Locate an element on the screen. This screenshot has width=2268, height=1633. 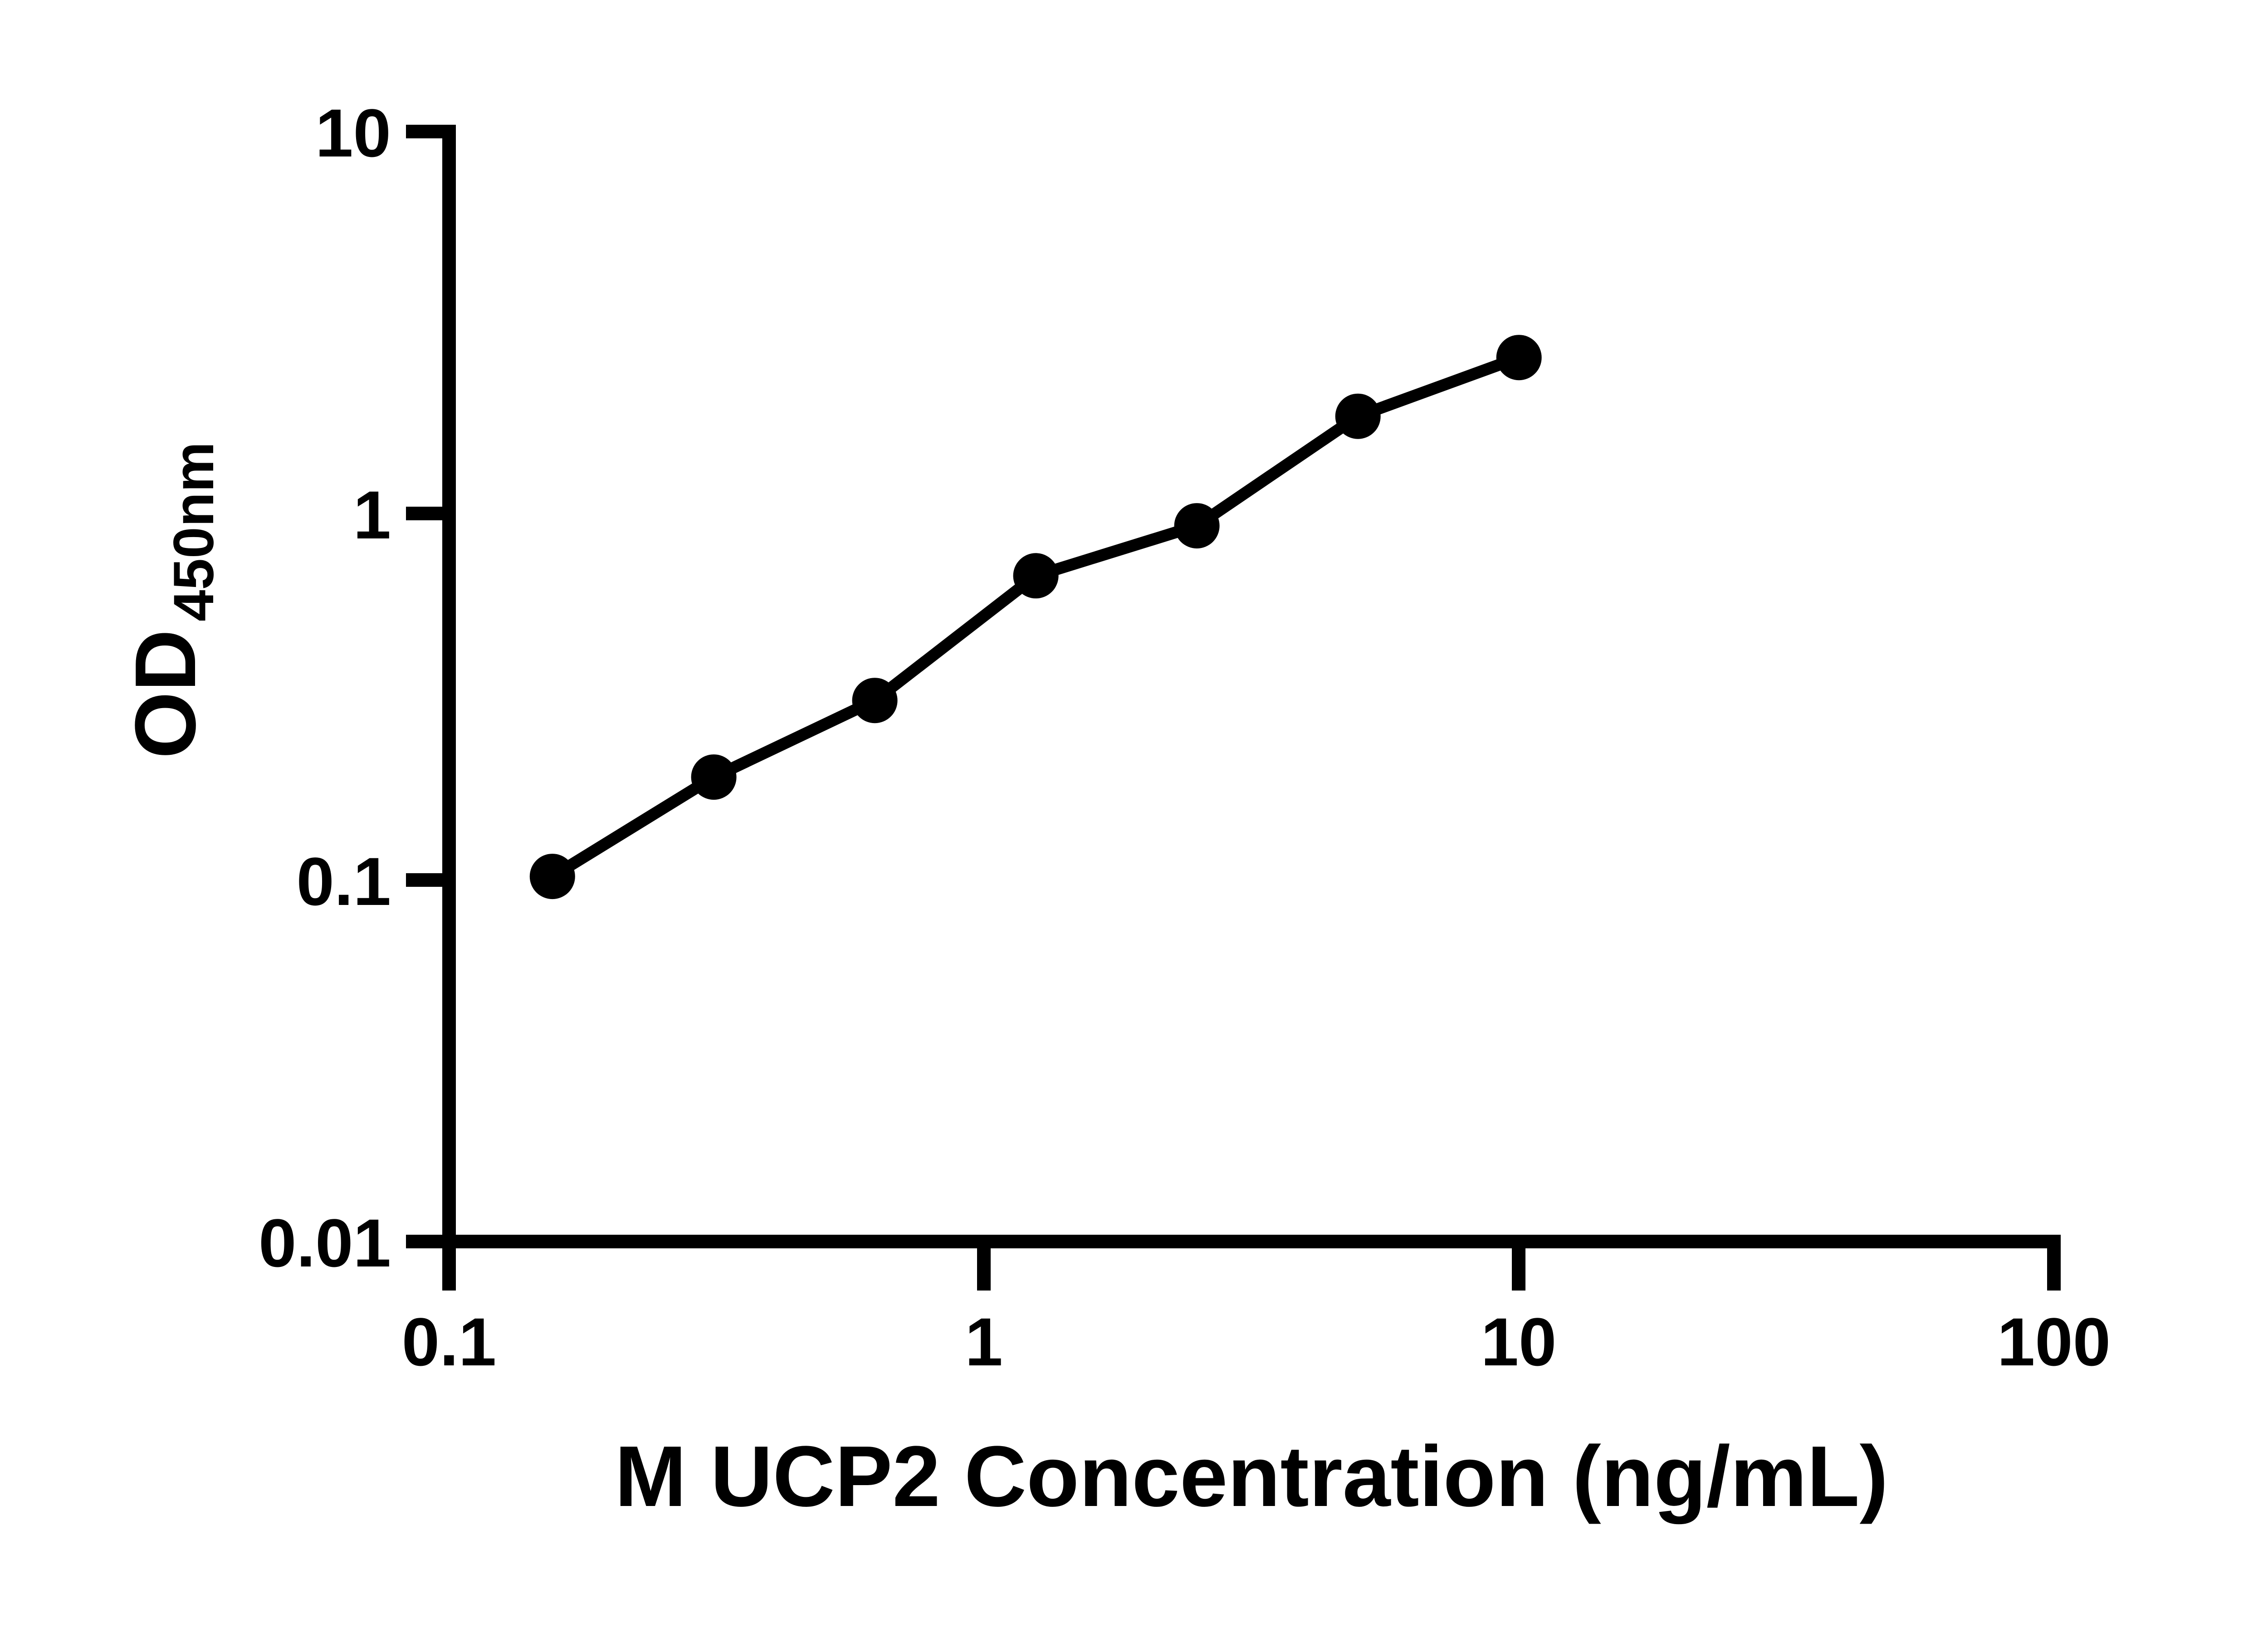
y-tick-label-0_1: 0.1 is located at coordinates (344, 881).